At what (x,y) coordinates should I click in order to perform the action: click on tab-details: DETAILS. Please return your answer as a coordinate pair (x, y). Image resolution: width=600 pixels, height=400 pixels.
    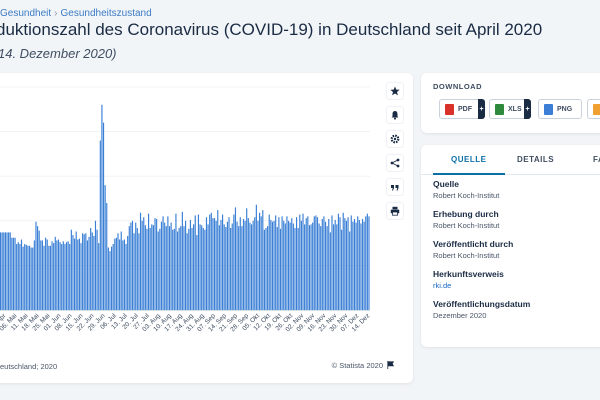
    Looking at the image, I should click on (536, 159).